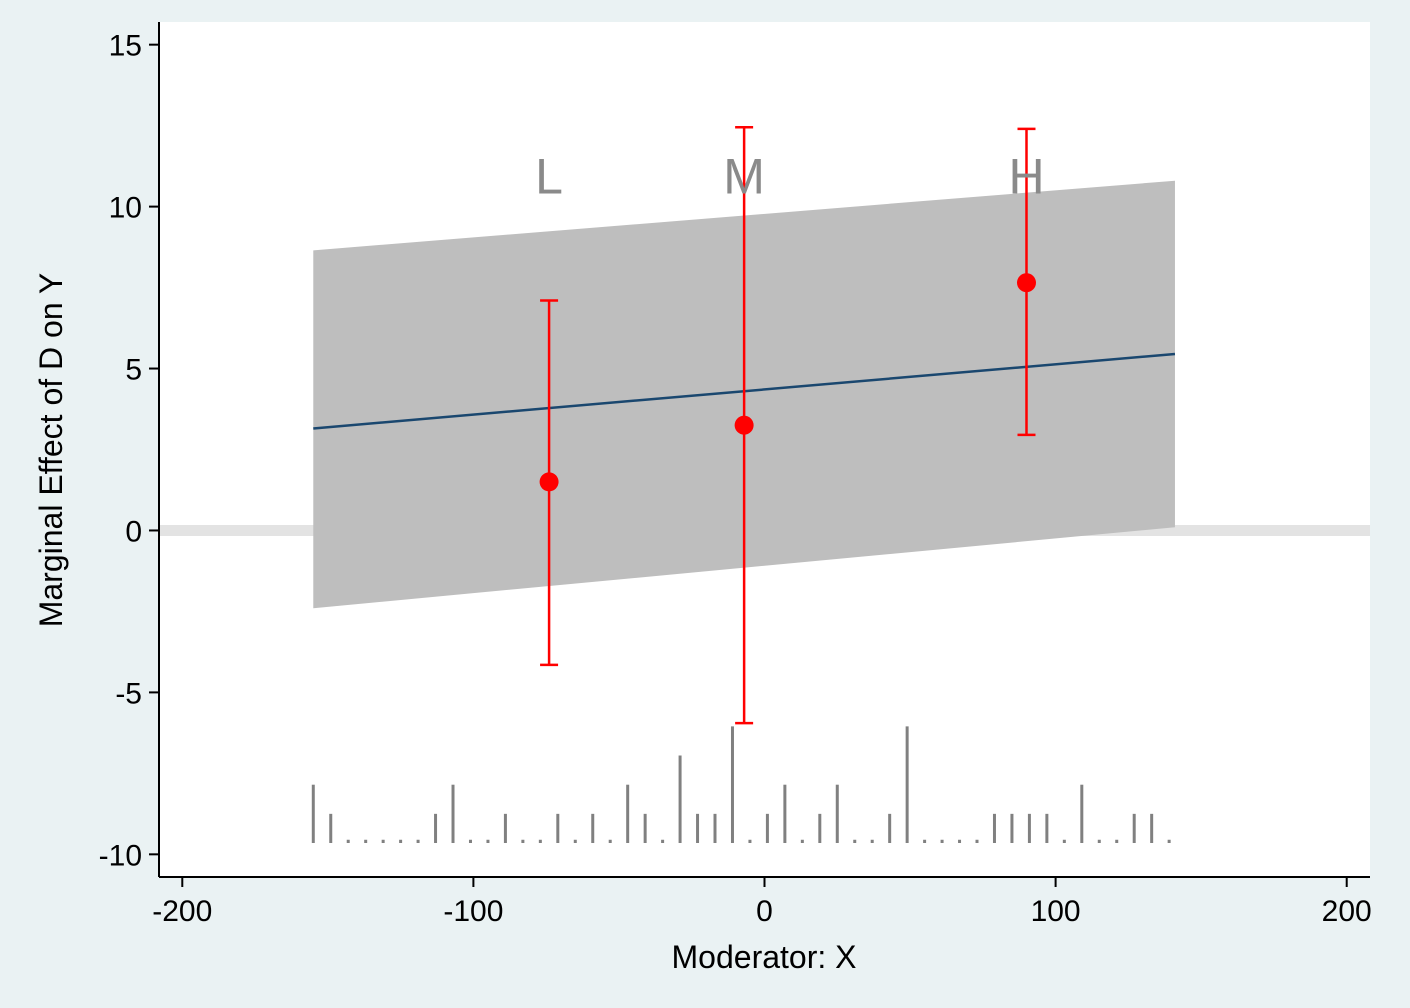 The image size is (1410, 1008). I want to click on y-tick-label: -5, so click(128, 693).